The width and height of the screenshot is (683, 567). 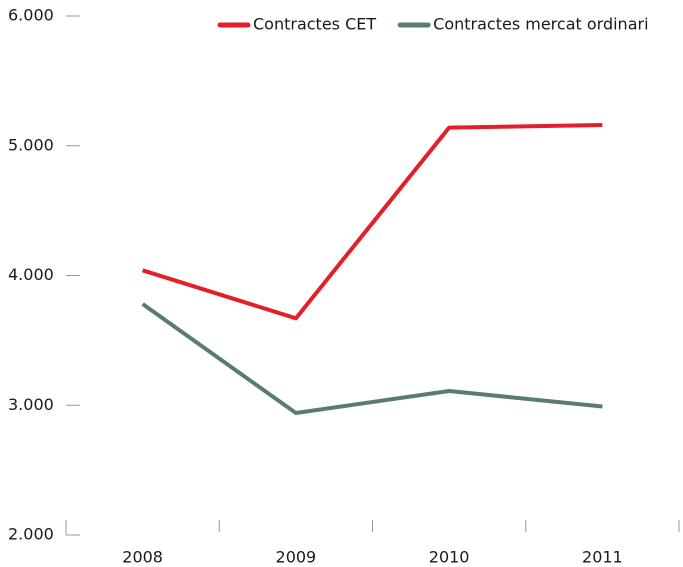 I want to click on x-tick-label: 2010, so click(x=449, y=557).